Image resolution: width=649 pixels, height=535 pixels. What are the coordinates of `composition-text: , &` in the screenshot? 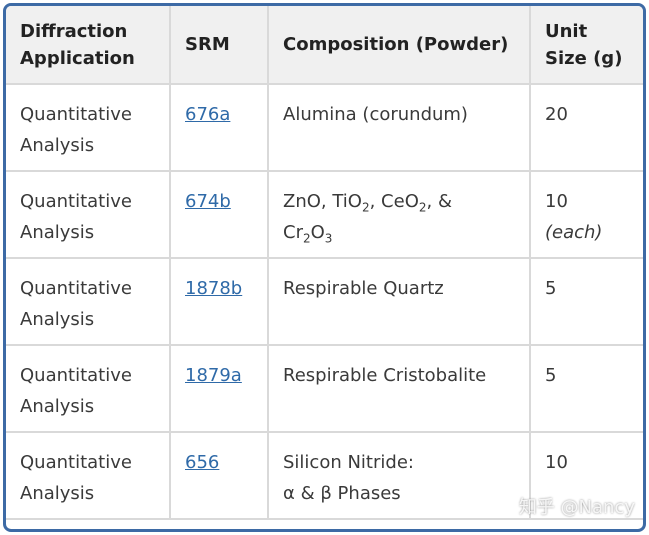 It's located at (439, 201).